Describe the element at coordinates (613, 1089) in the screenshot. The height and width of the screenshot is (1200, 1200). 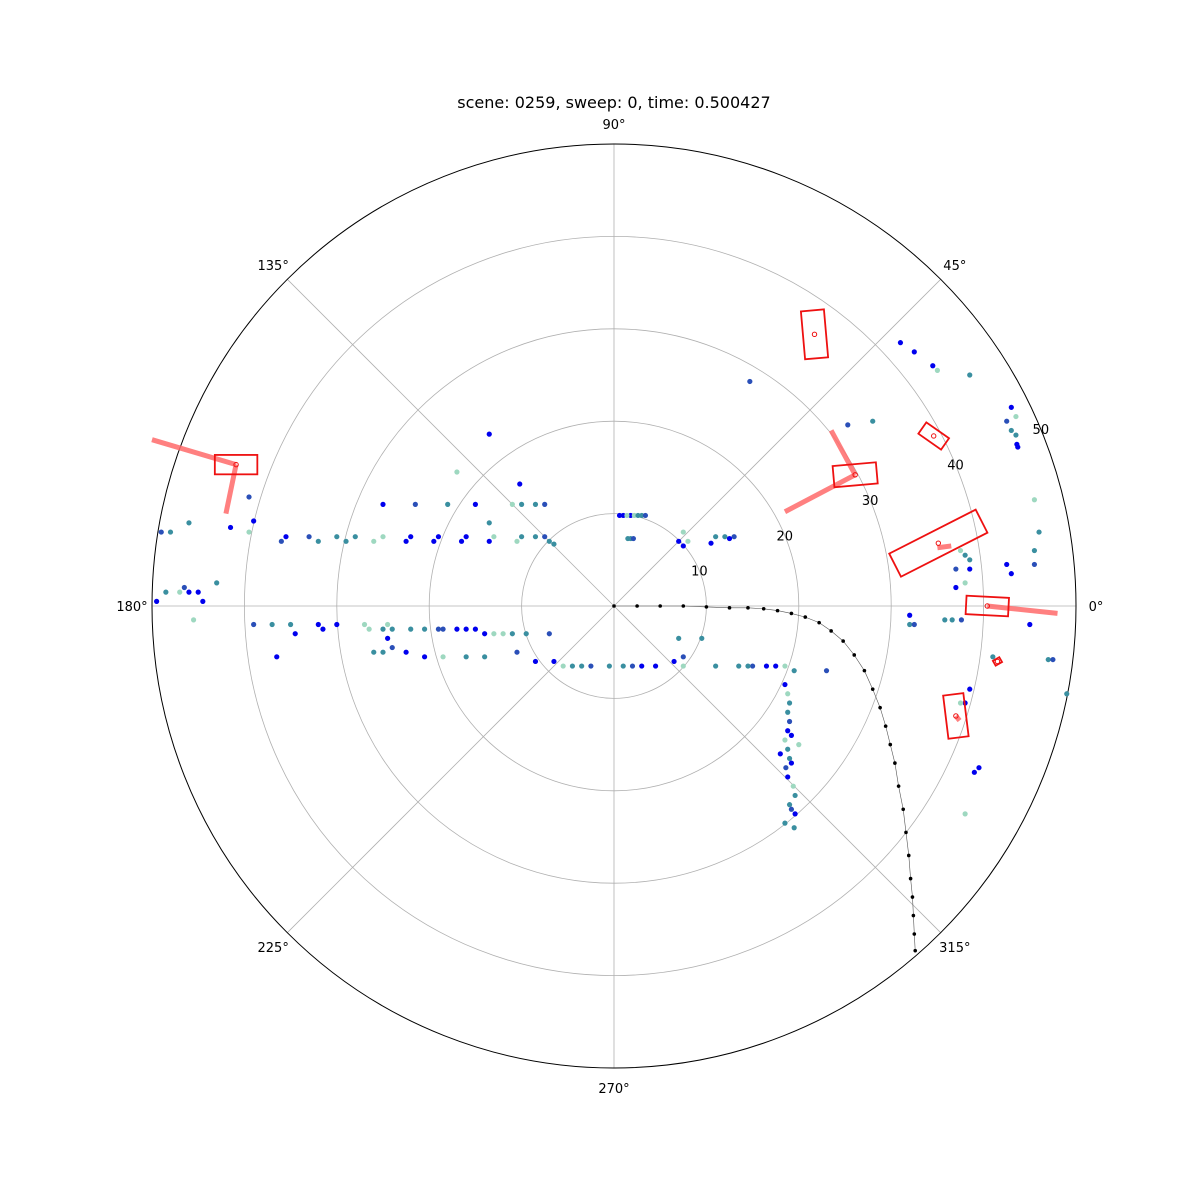
I see `theta-tick-label: 270°` at that location.